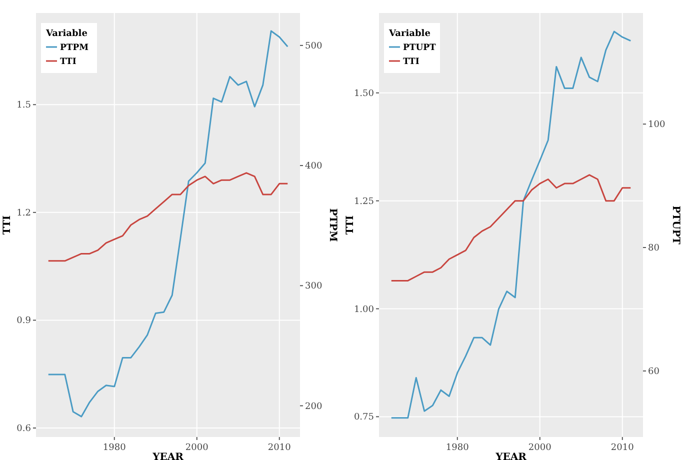  Describe the element at coordinates (23, 213) in the screenshot. I see `y-tick-label: 1.2` at that location.